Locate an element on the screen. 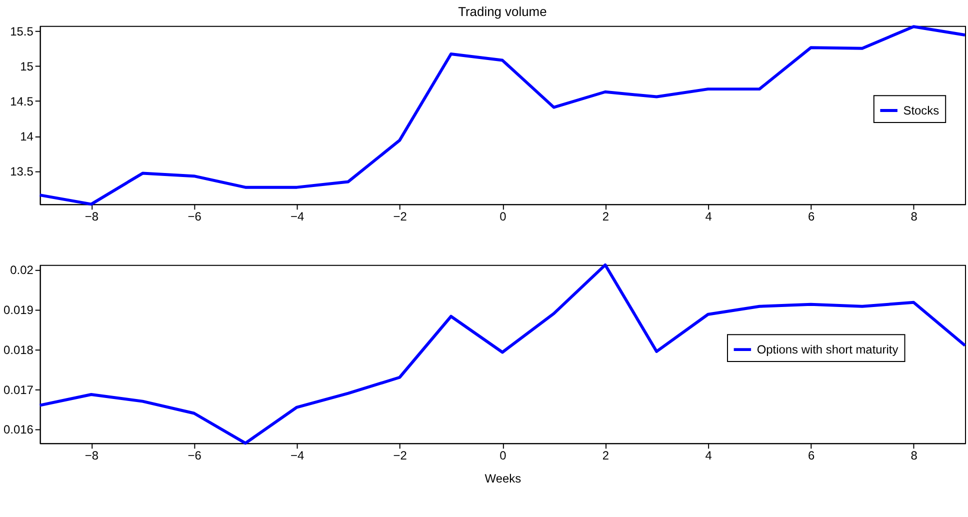 This screenshot has width=968, height=517. y-tick-label: 0.016 is located at coordinates (18, 429).